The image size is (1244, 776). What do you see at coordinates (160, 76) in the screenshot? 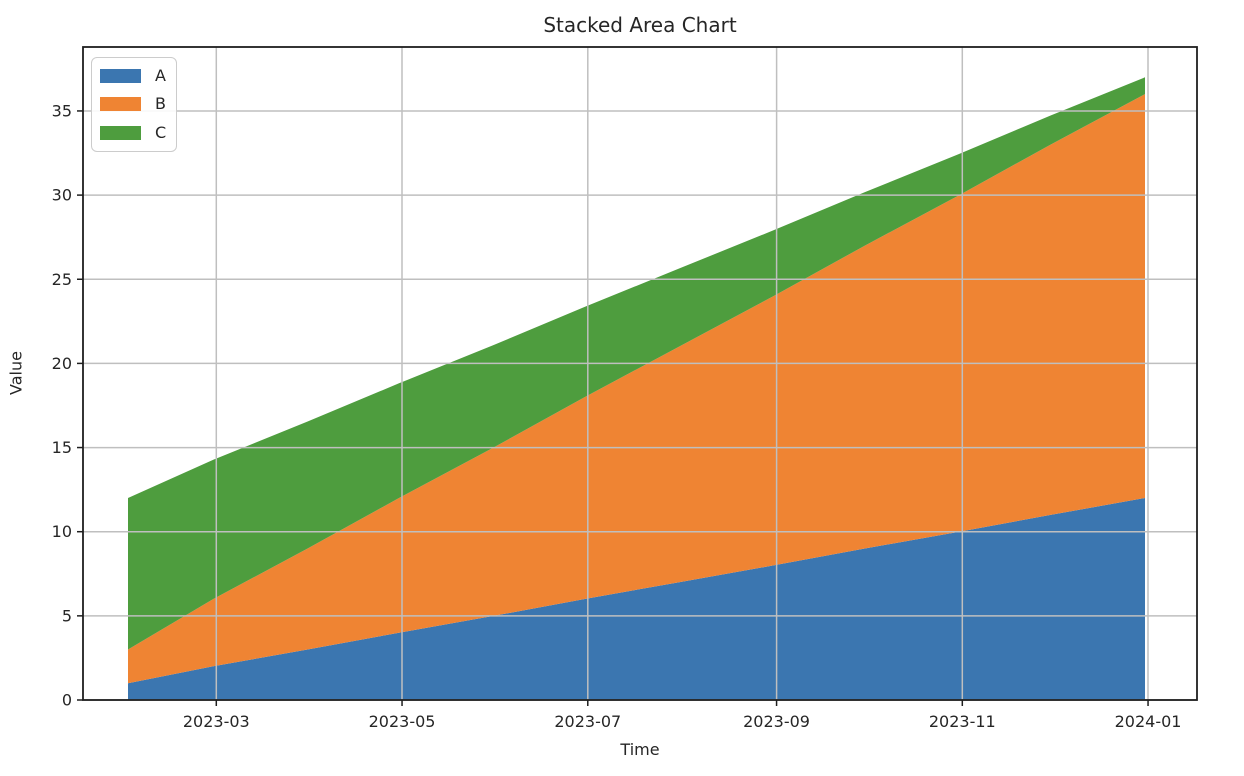
I see `legend-label: A` at bounding box center [160, 76].